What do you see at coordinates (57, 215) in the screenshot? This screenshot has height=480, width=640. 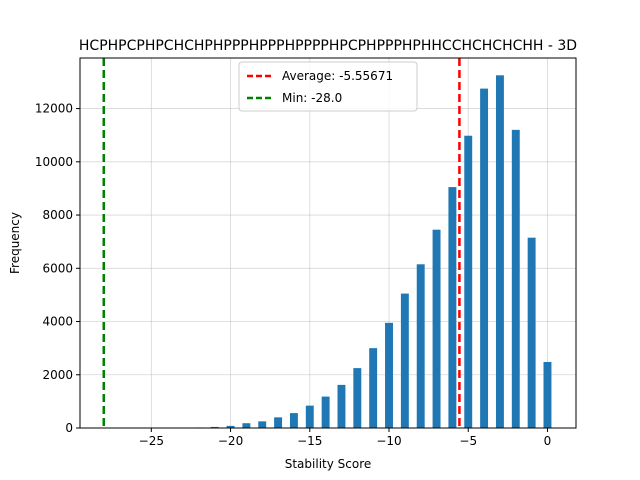 I see `y-tick-label: 8000` at bounding box center [57, 215].